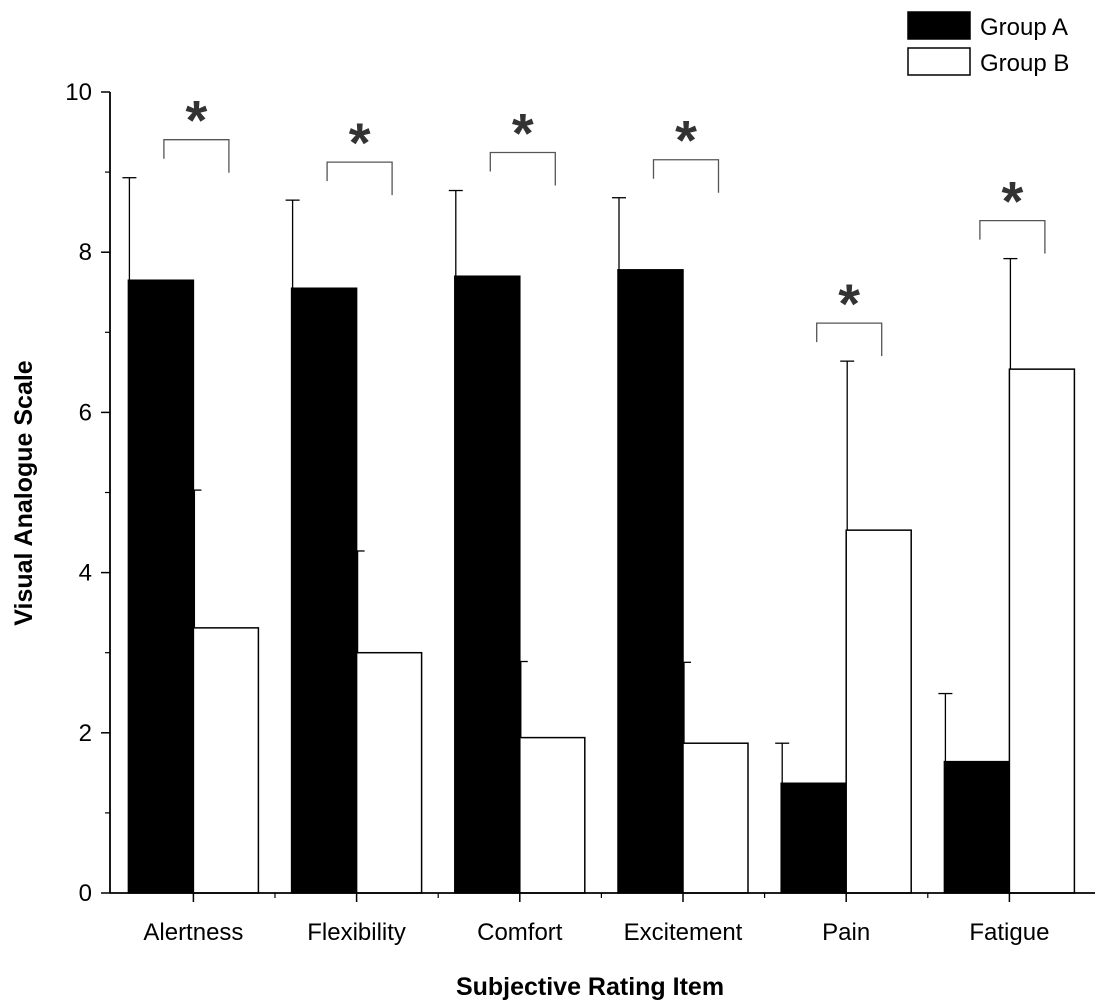  What do you see at coordinates (1009, 932) in the screenshot?
I see `x-tick-label-fatigue: Fatigue` at bounding box center [1009, 932].